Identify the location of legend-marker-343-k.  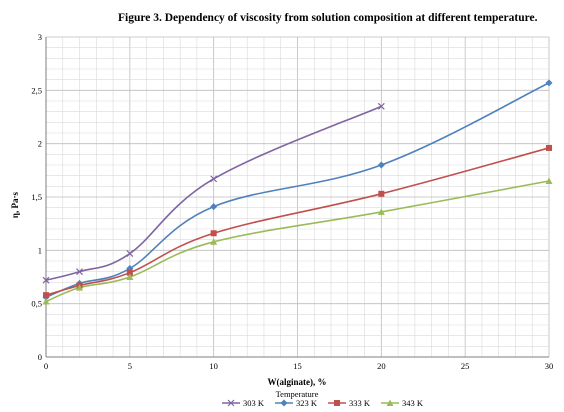
(390, 402).